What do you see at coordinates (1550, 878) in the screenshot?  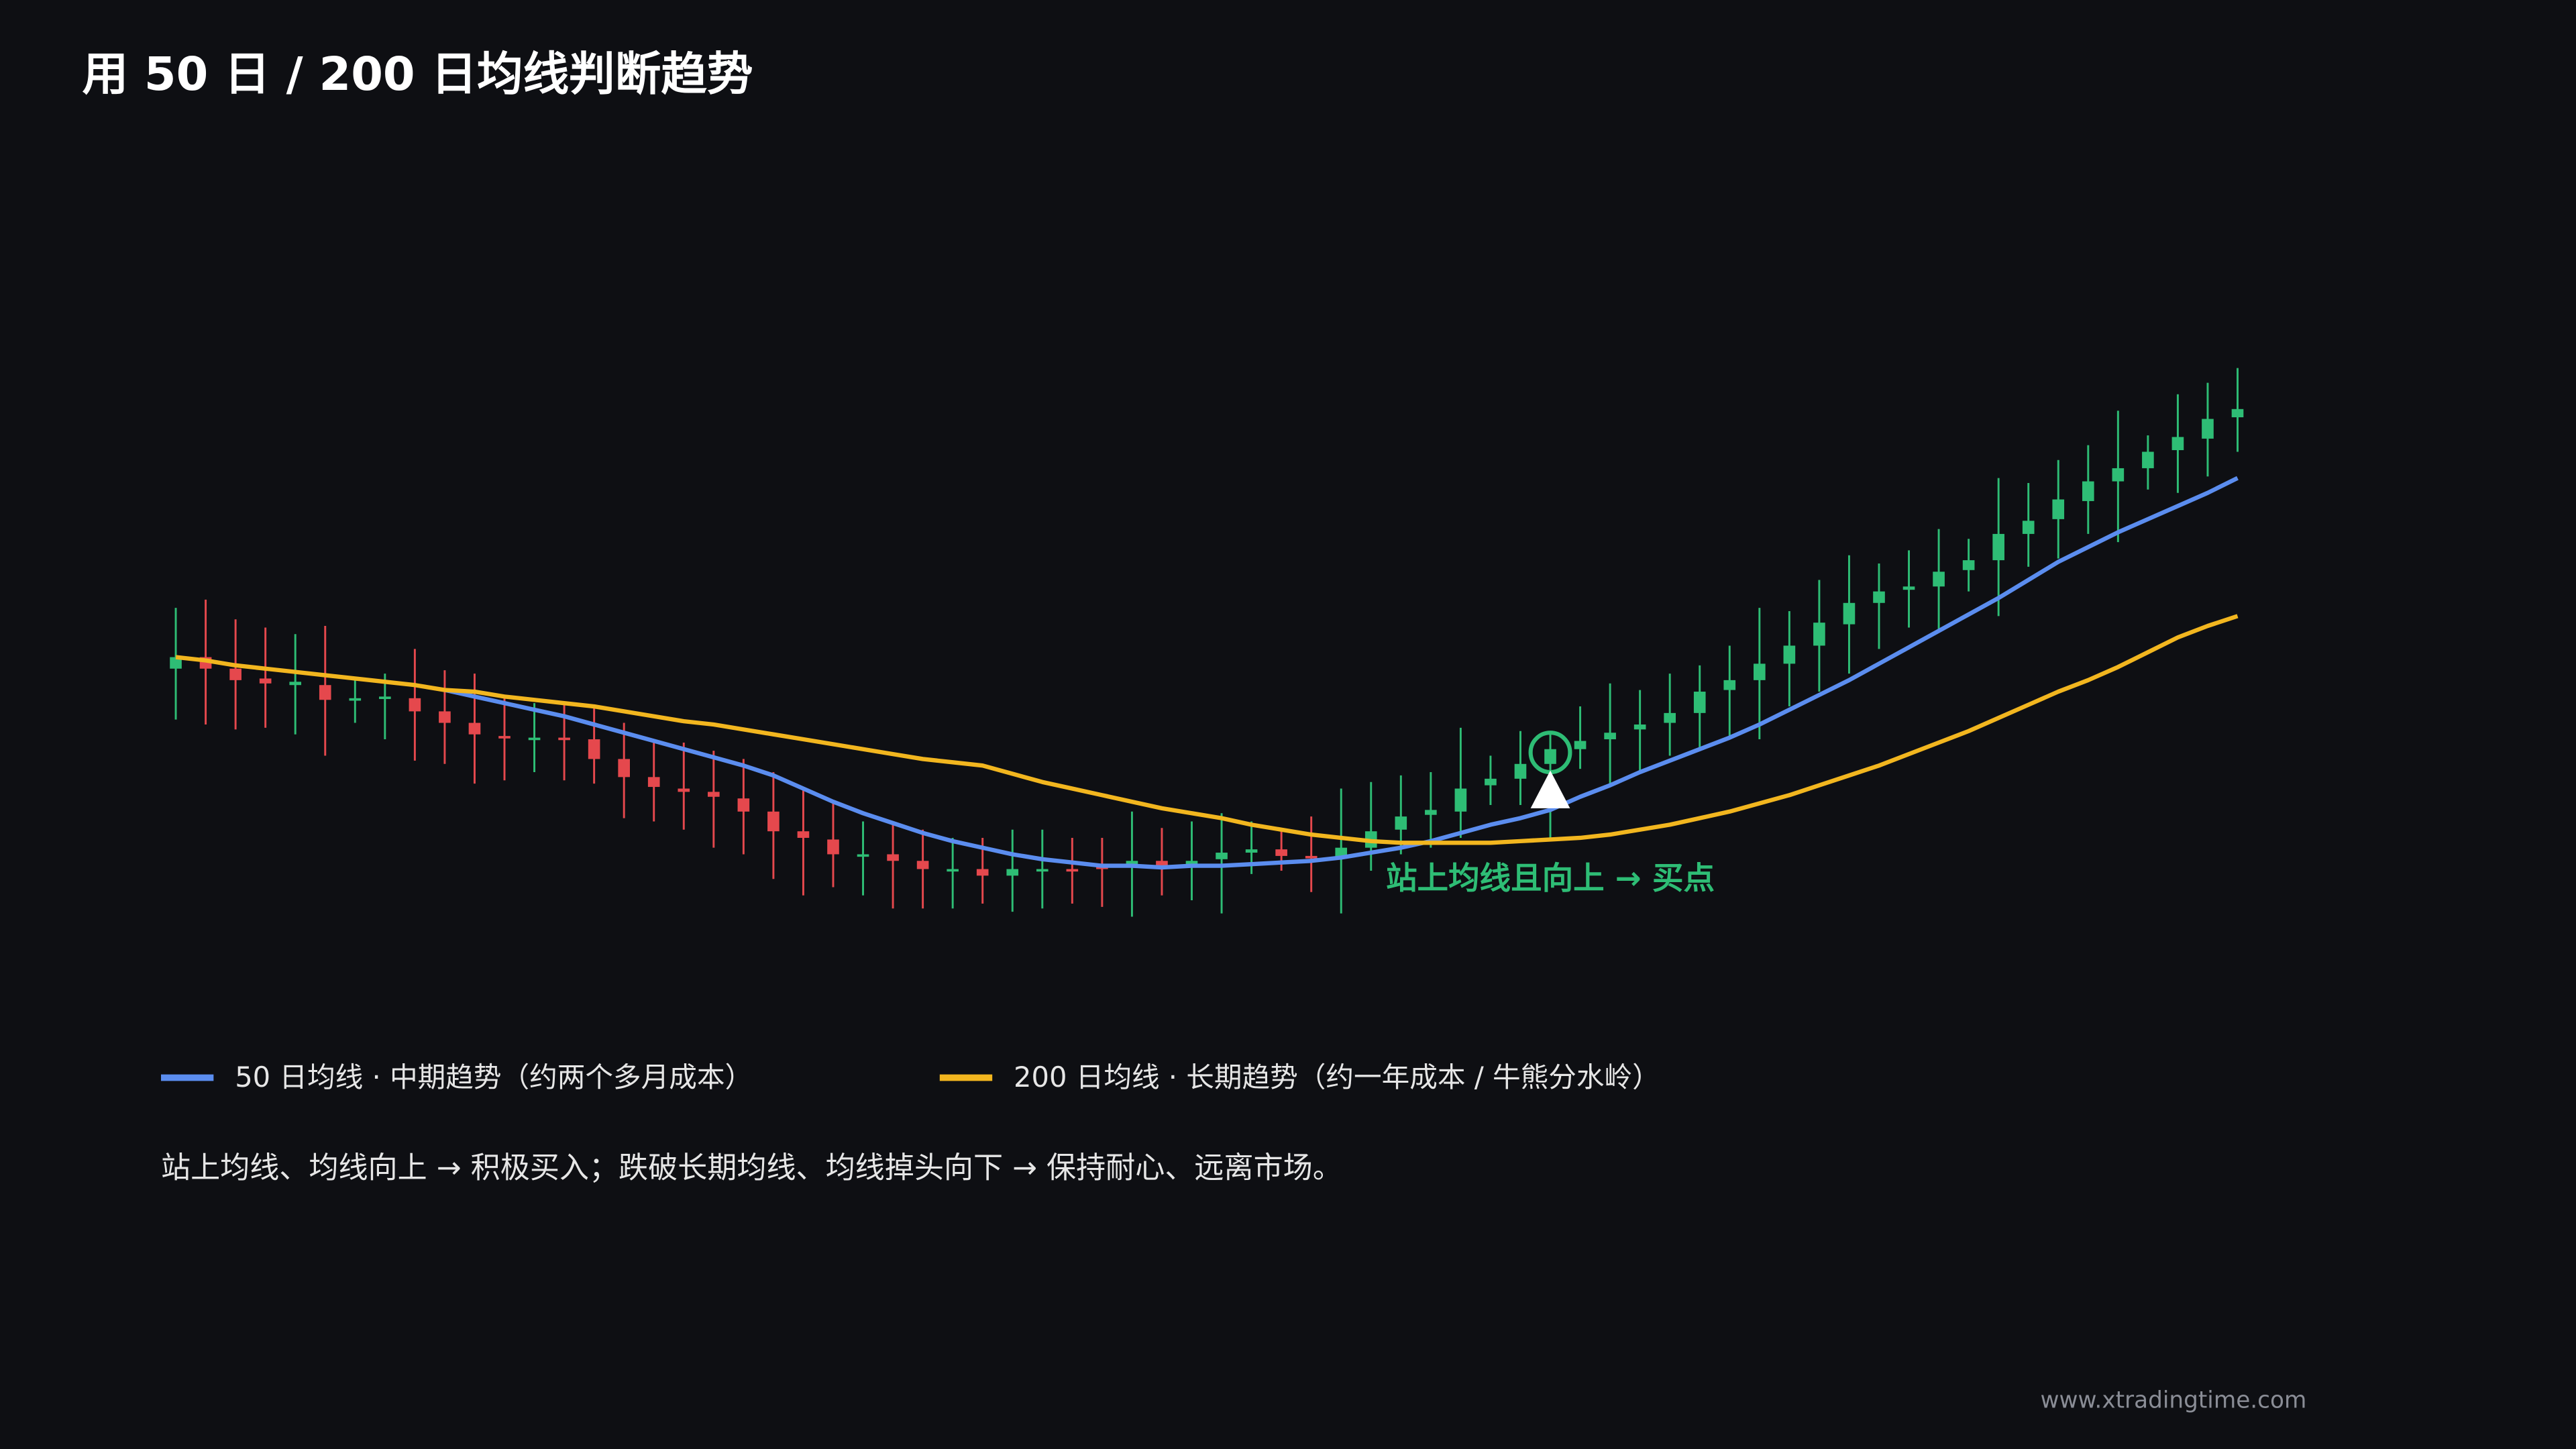 I see `annotation-label: 站上均线且向上 → 买点` at bounding box center [1550, 878].